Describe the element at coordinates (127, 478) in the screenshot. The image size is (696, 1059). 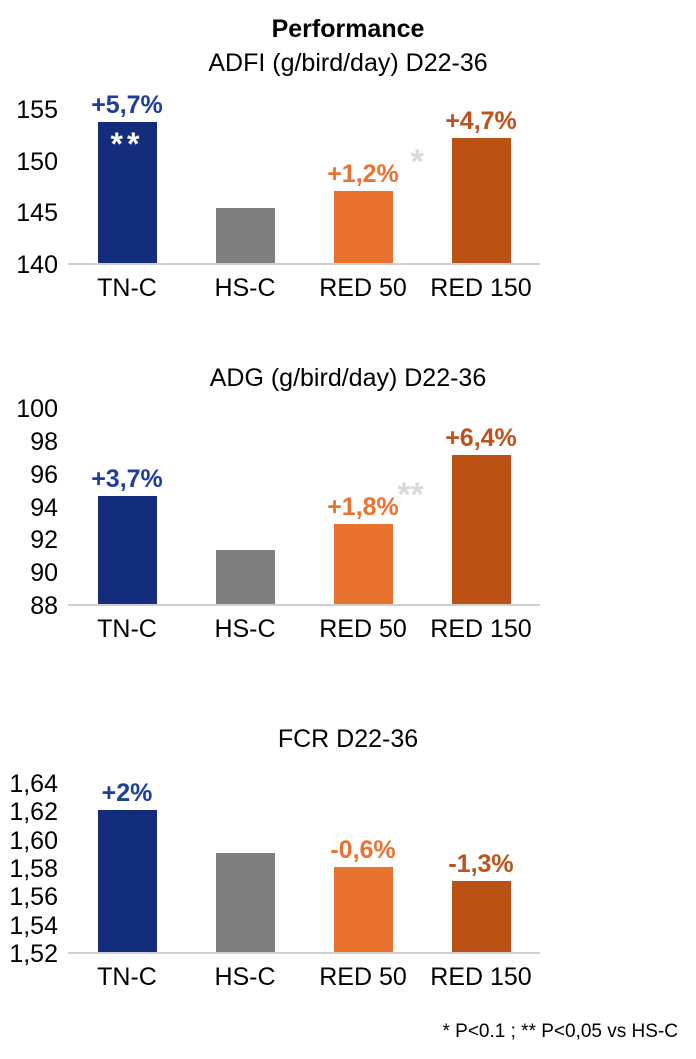
I see `delta-label: +3,7%` at that location.